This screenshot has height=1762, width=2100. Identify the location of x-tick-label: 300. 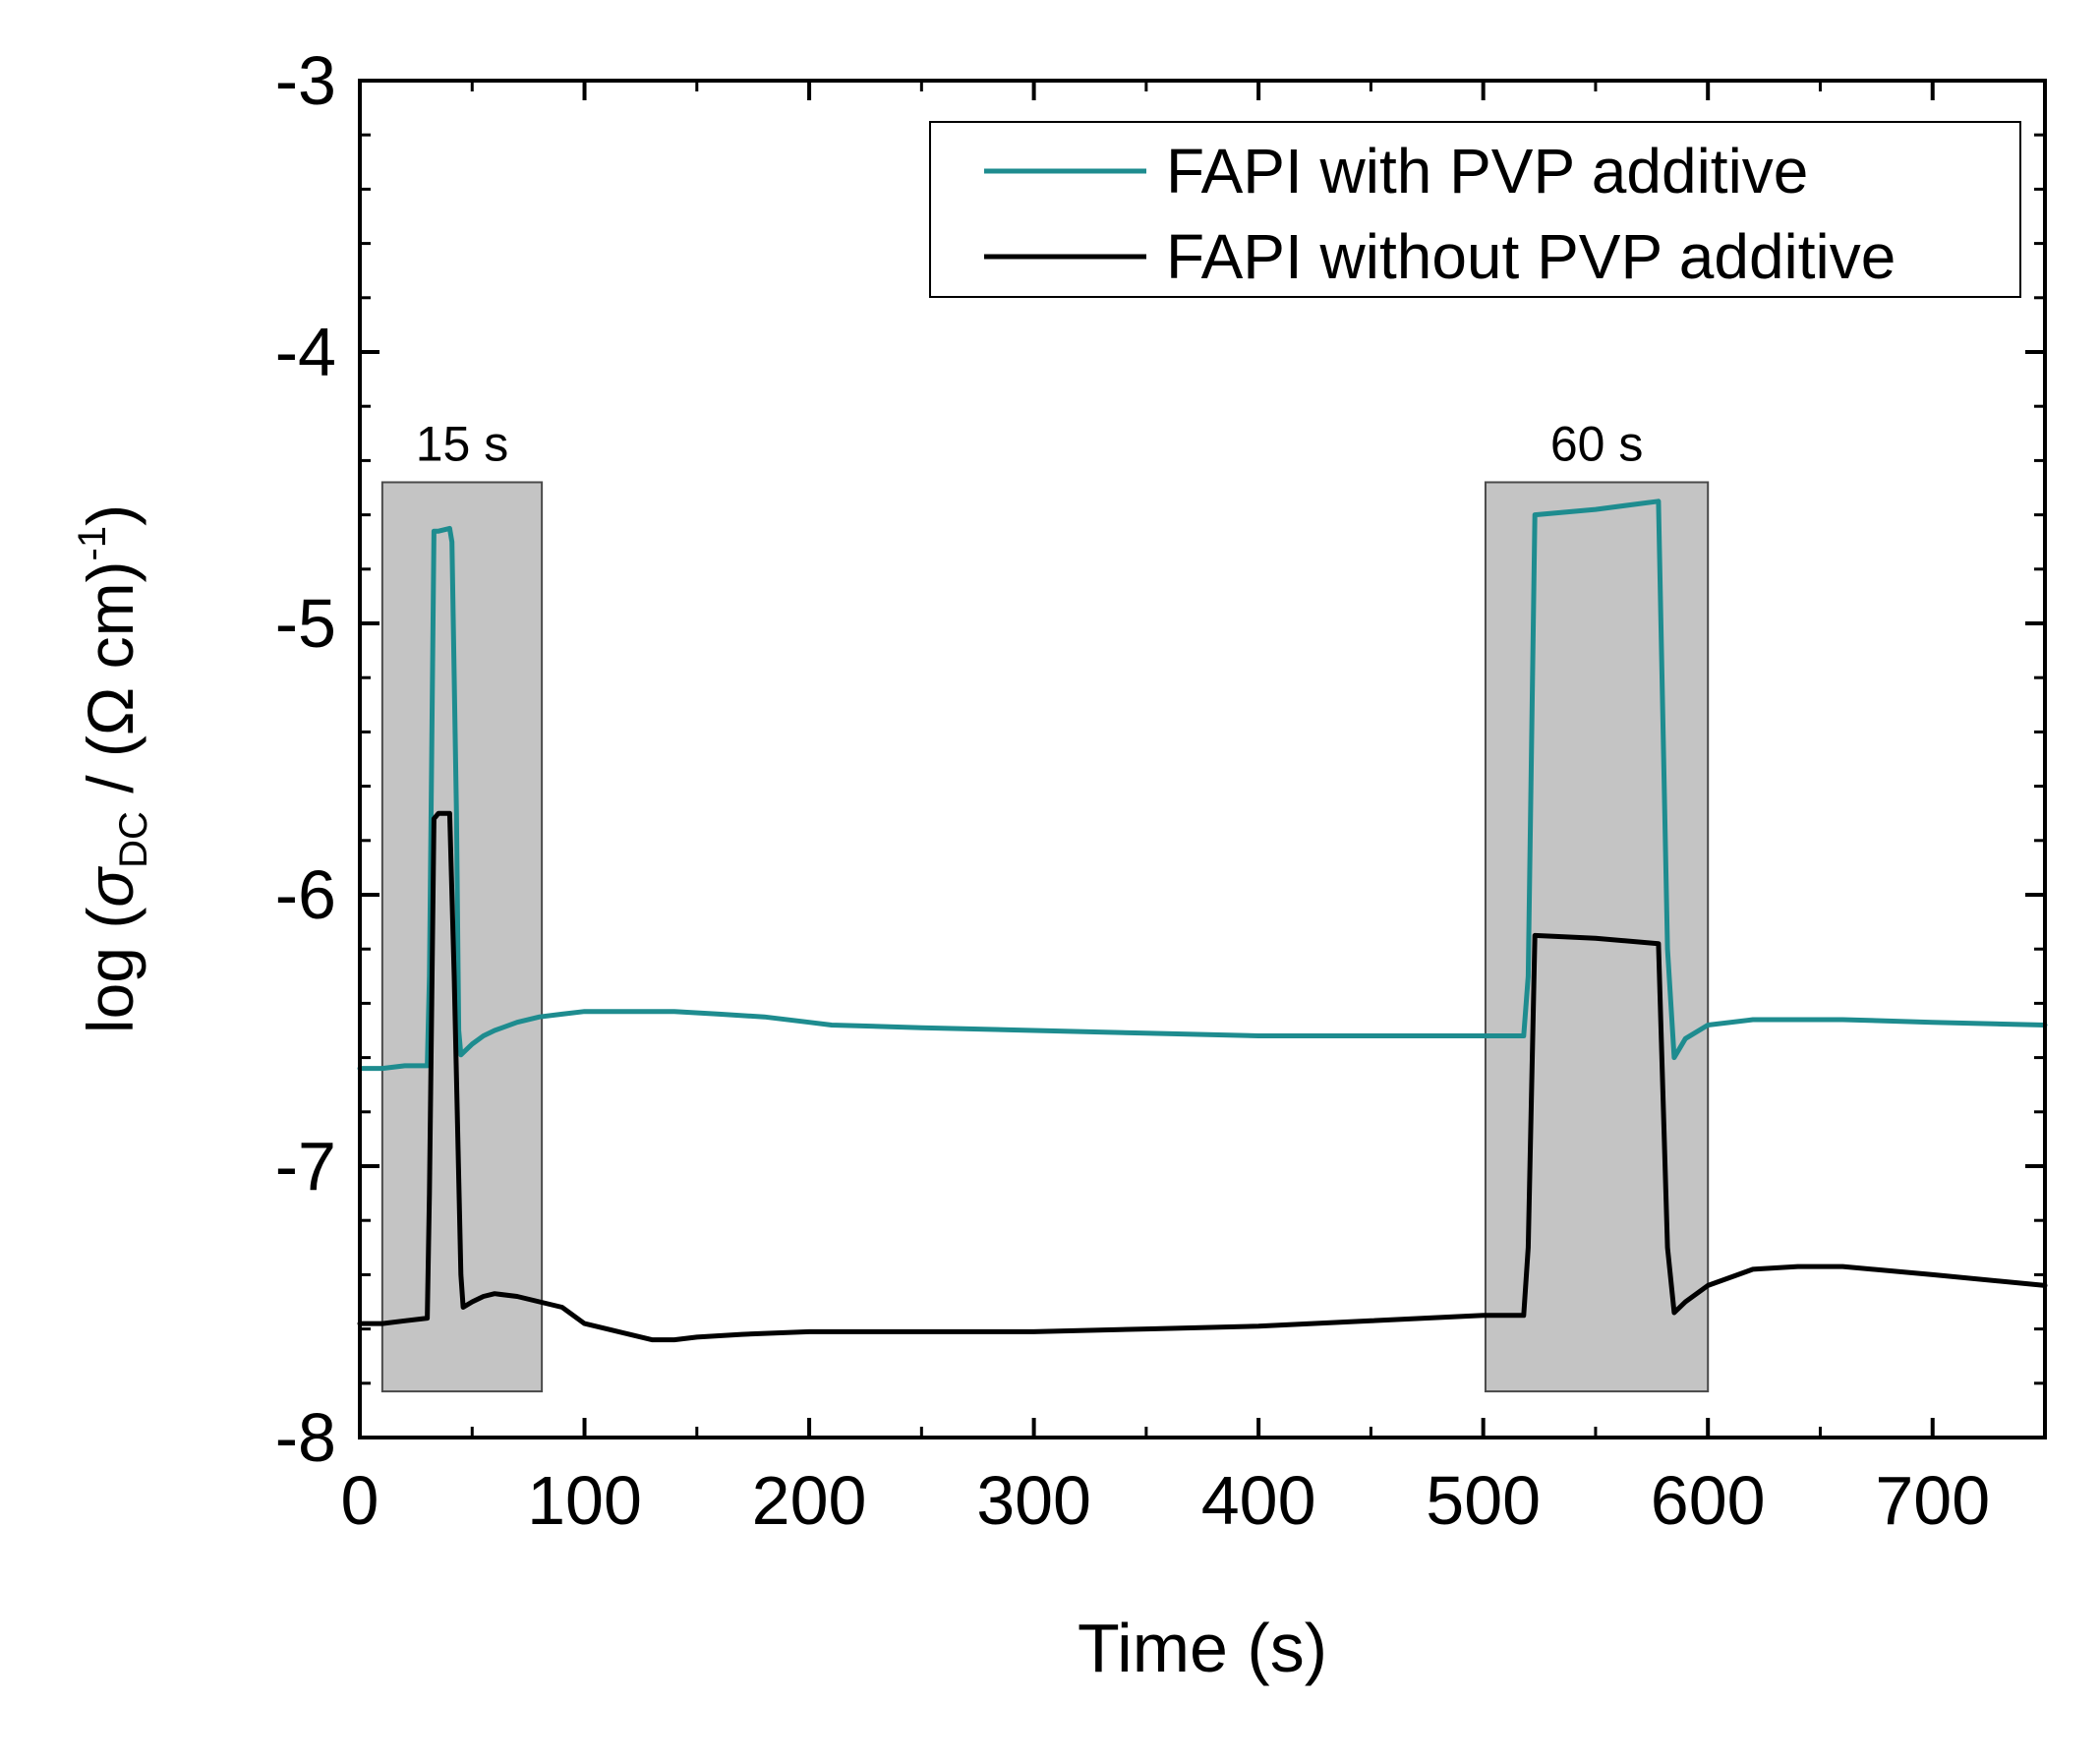
(1033, 1500).